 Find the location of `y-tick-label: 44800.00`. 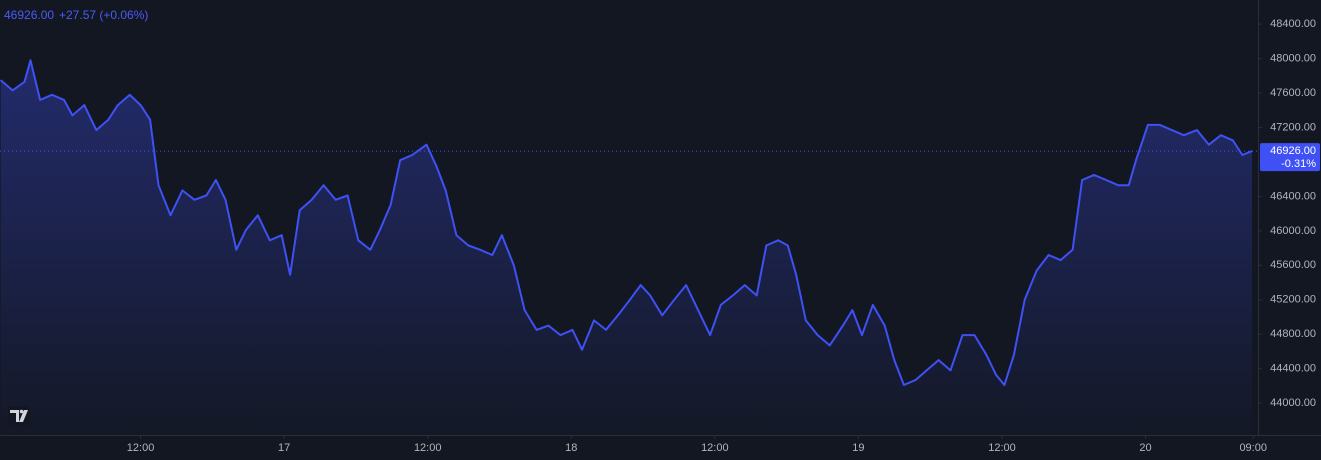

y-tick-label: 44800.00 is located at coordinates (1293, 334).